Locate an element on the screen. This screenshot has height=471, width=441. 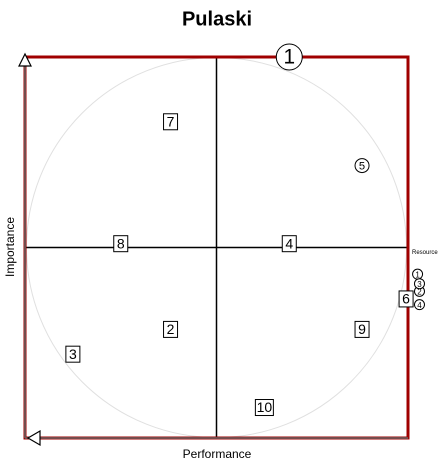
marker-label: 7 is located at coordinates (171, 121).